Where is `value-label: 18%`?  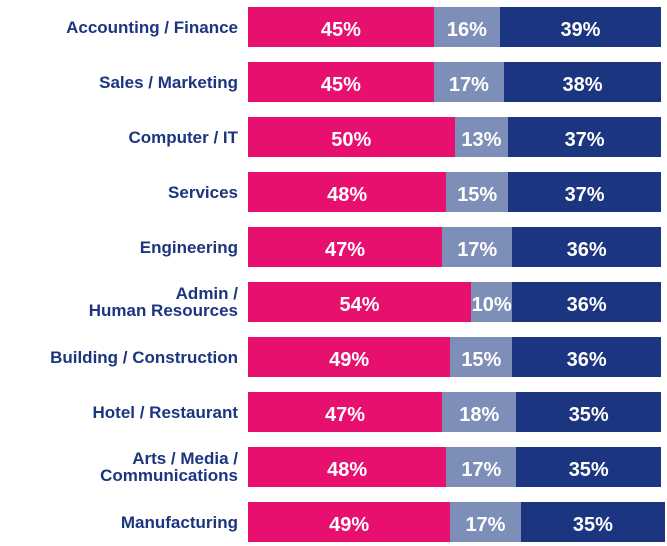
value-label: 18% is located at coordinates (479, 414).